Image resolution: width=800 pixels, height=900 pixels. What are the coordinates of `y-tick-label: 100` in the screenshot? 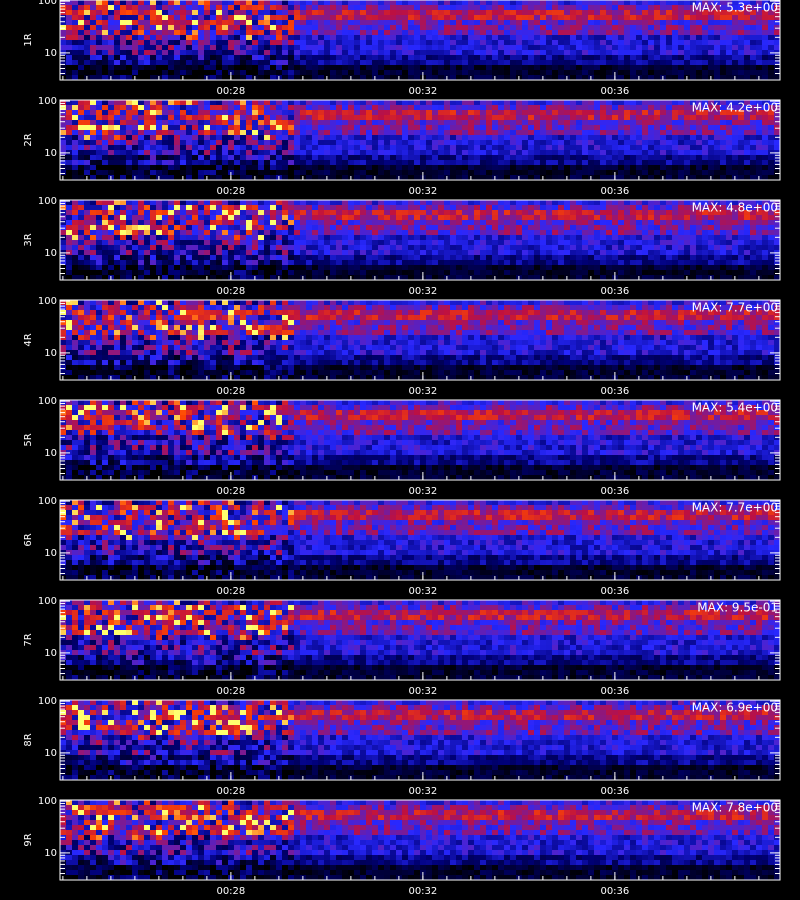 It's located at (47, 101).